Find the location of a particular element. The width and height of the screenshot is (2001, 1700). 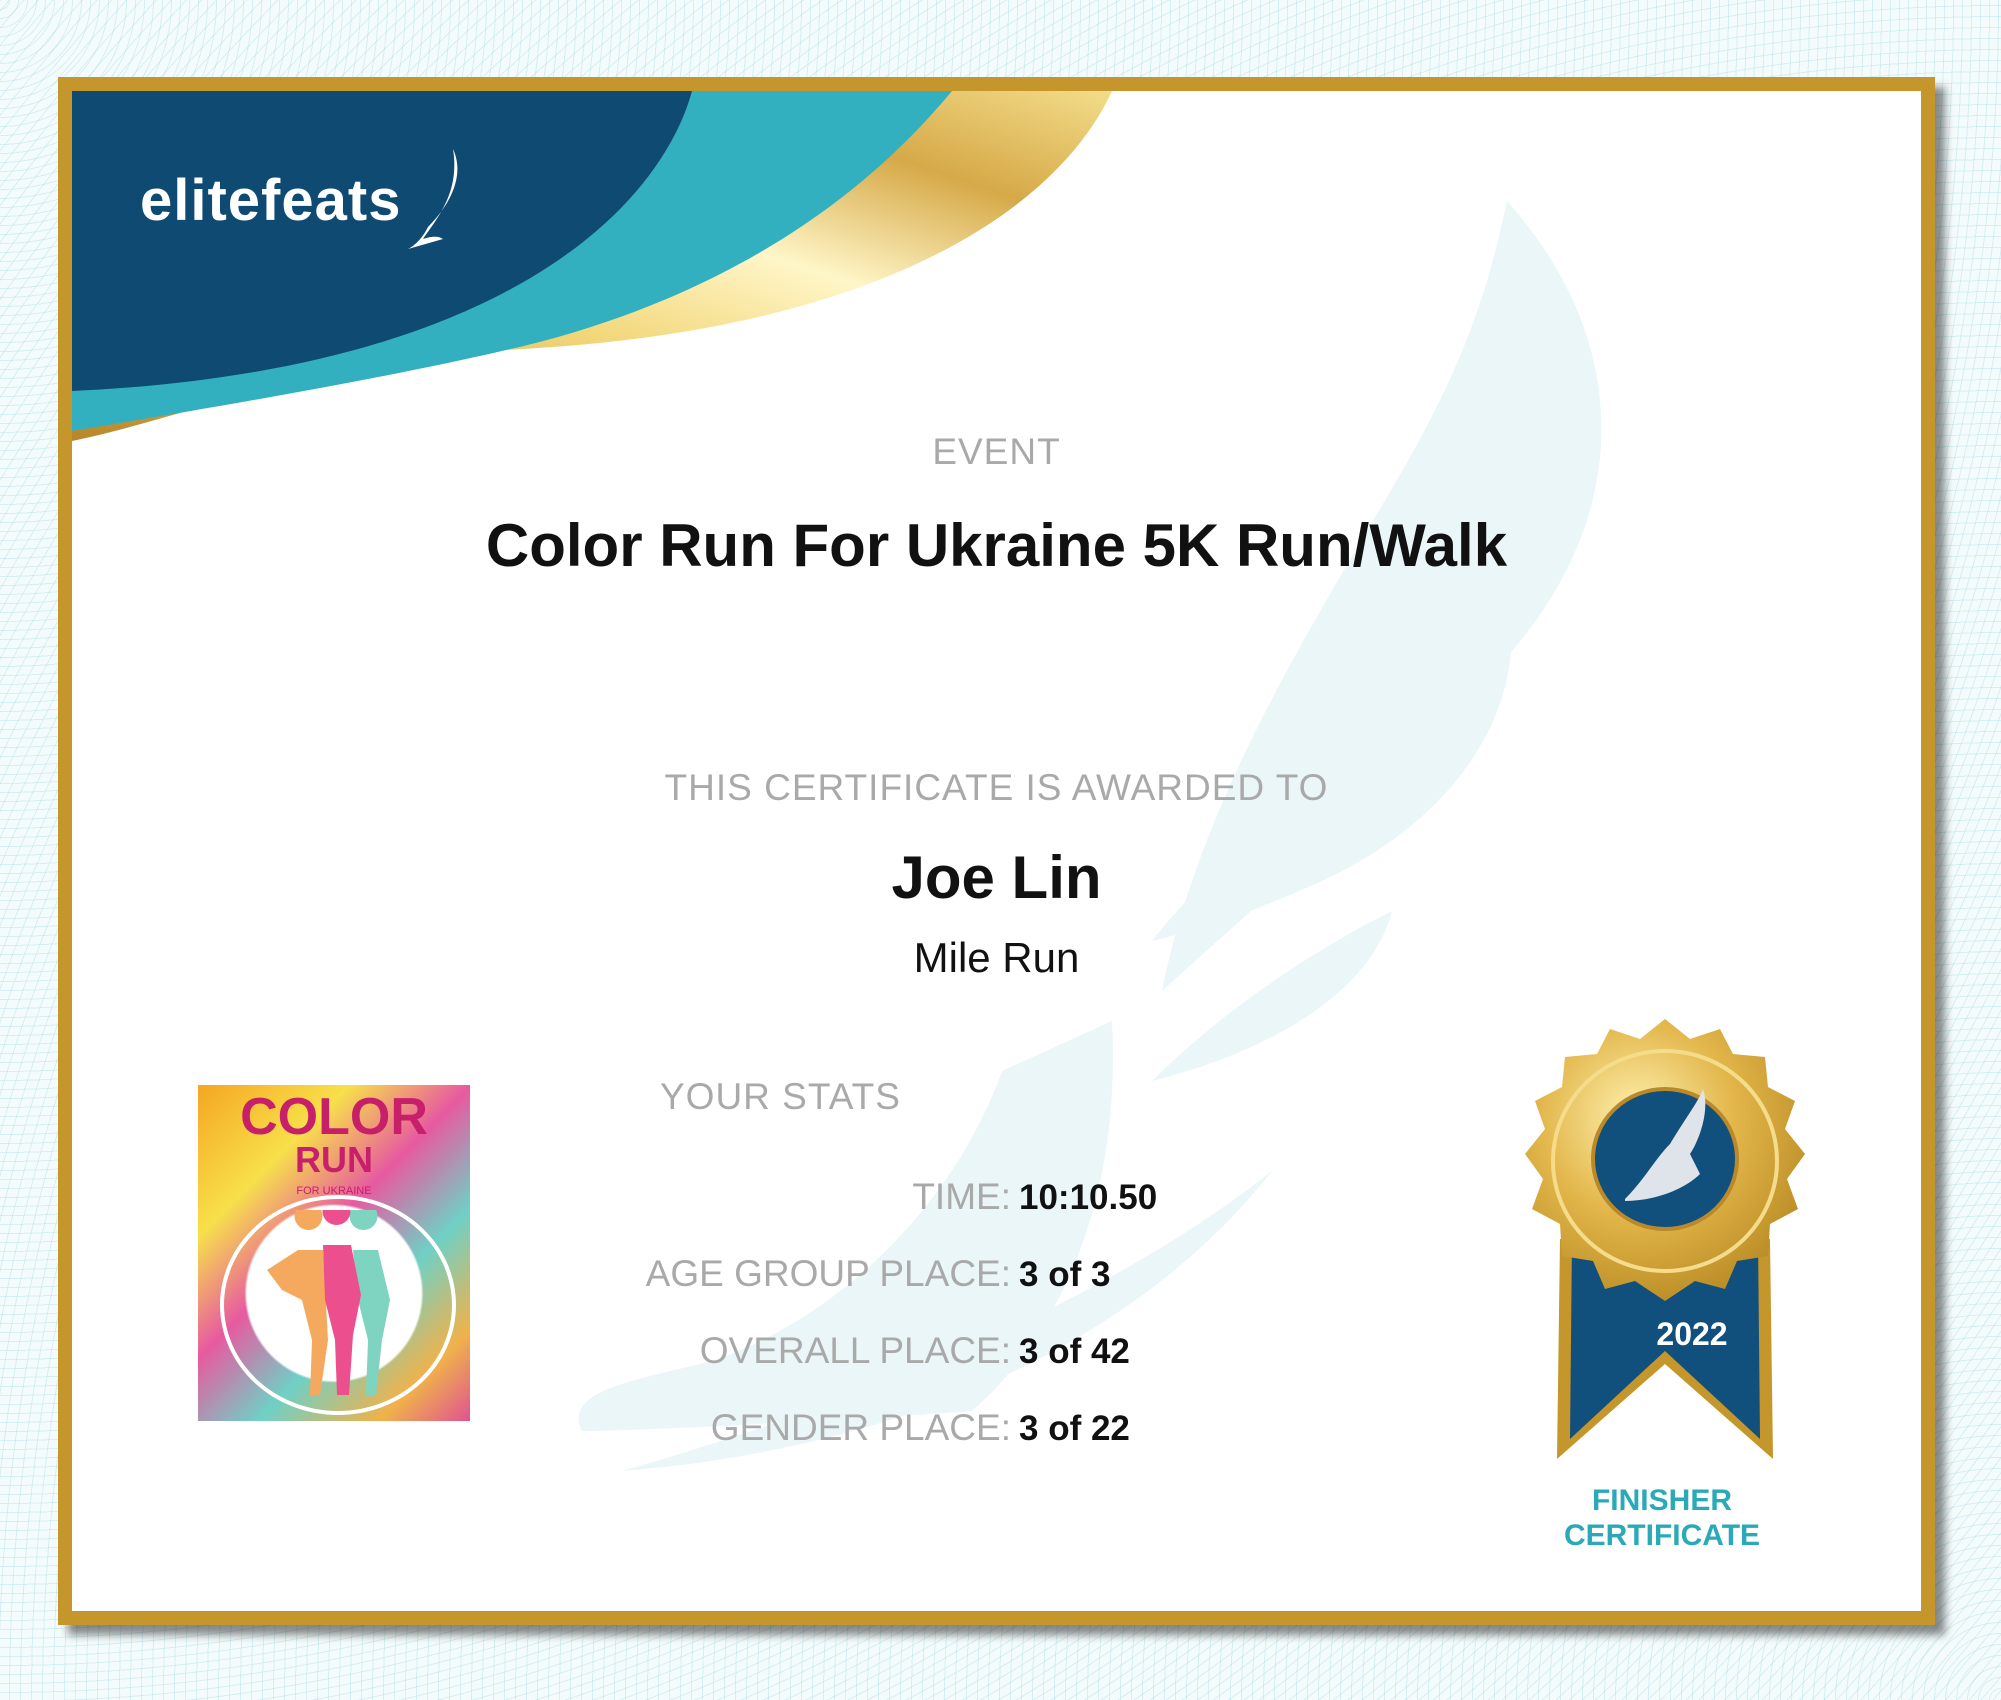

stat-row-age-group: AGE GROUP PLACE: 3 of 3 is located at coordinates (996, 1278).